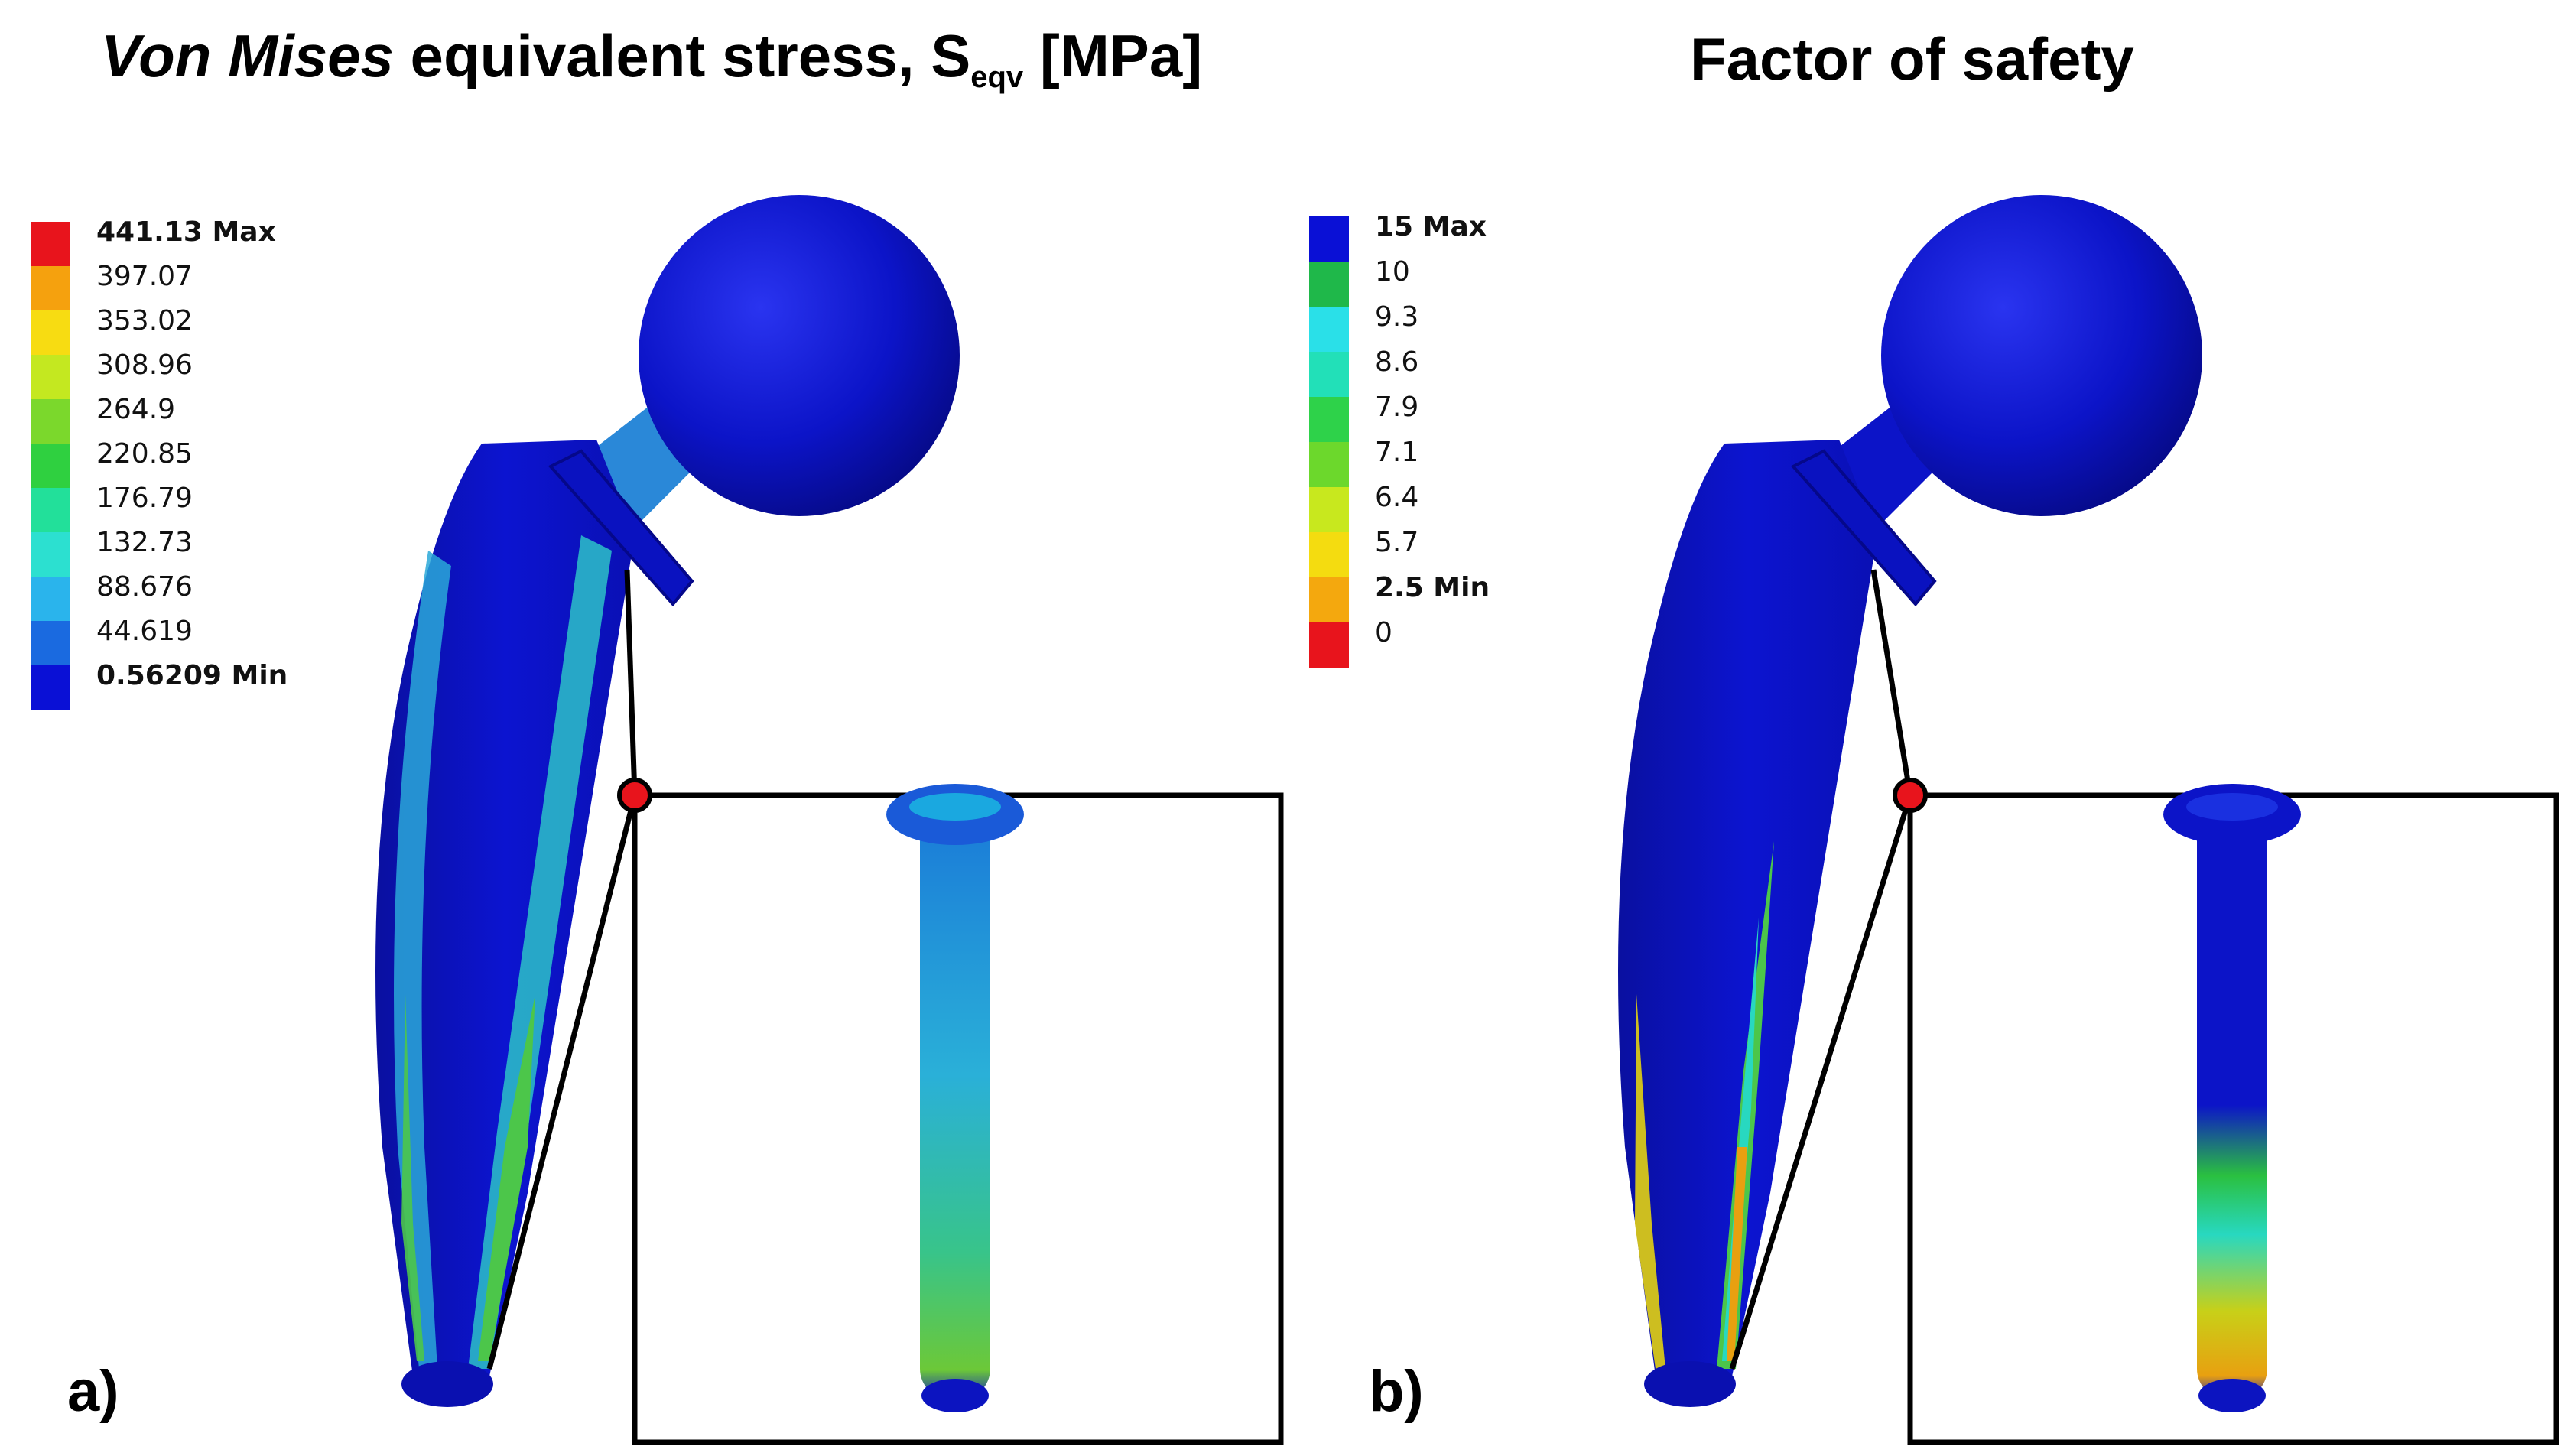 The image size is (2564, 1456). I want to click on panel-a-title: Von Mises equivalent stress, Seqv [MPa], so click(651, 59).